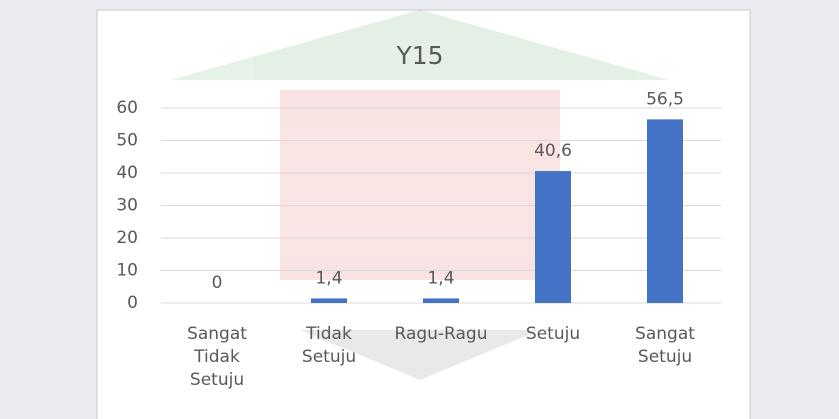 Image resolution: width=839 pixels, height=419 pixels. What do you see at coordinates (329, 345) in the screenshot?
I see `x-tick-label: Tidak Setuju` at bounding box center [329, 345].